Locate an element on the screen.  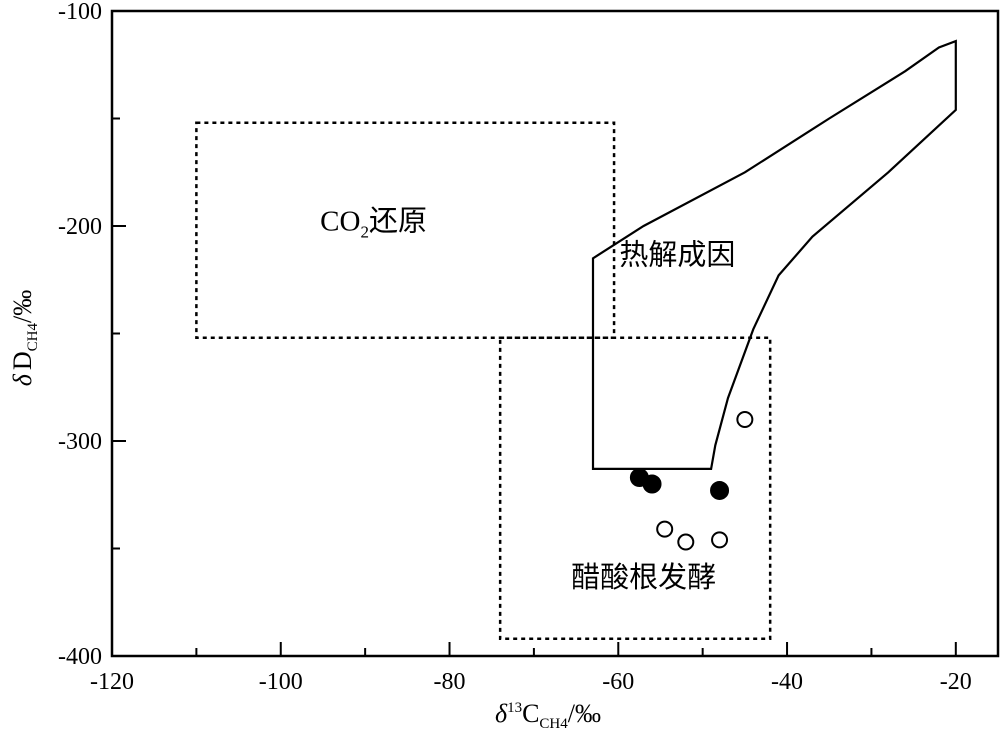
x-tick-label: -80 is located at coordinates (450, 682).